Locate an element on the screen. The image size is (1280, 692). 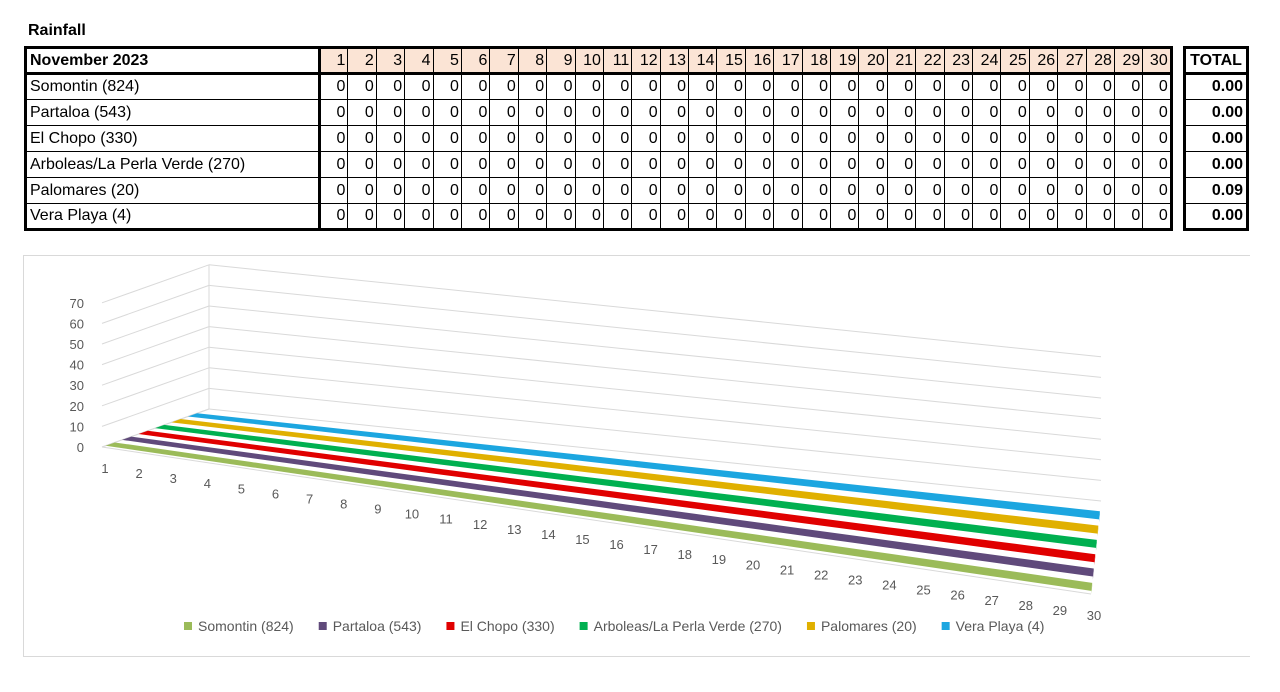
day-header: 18 is located at coordinates (816, 61).